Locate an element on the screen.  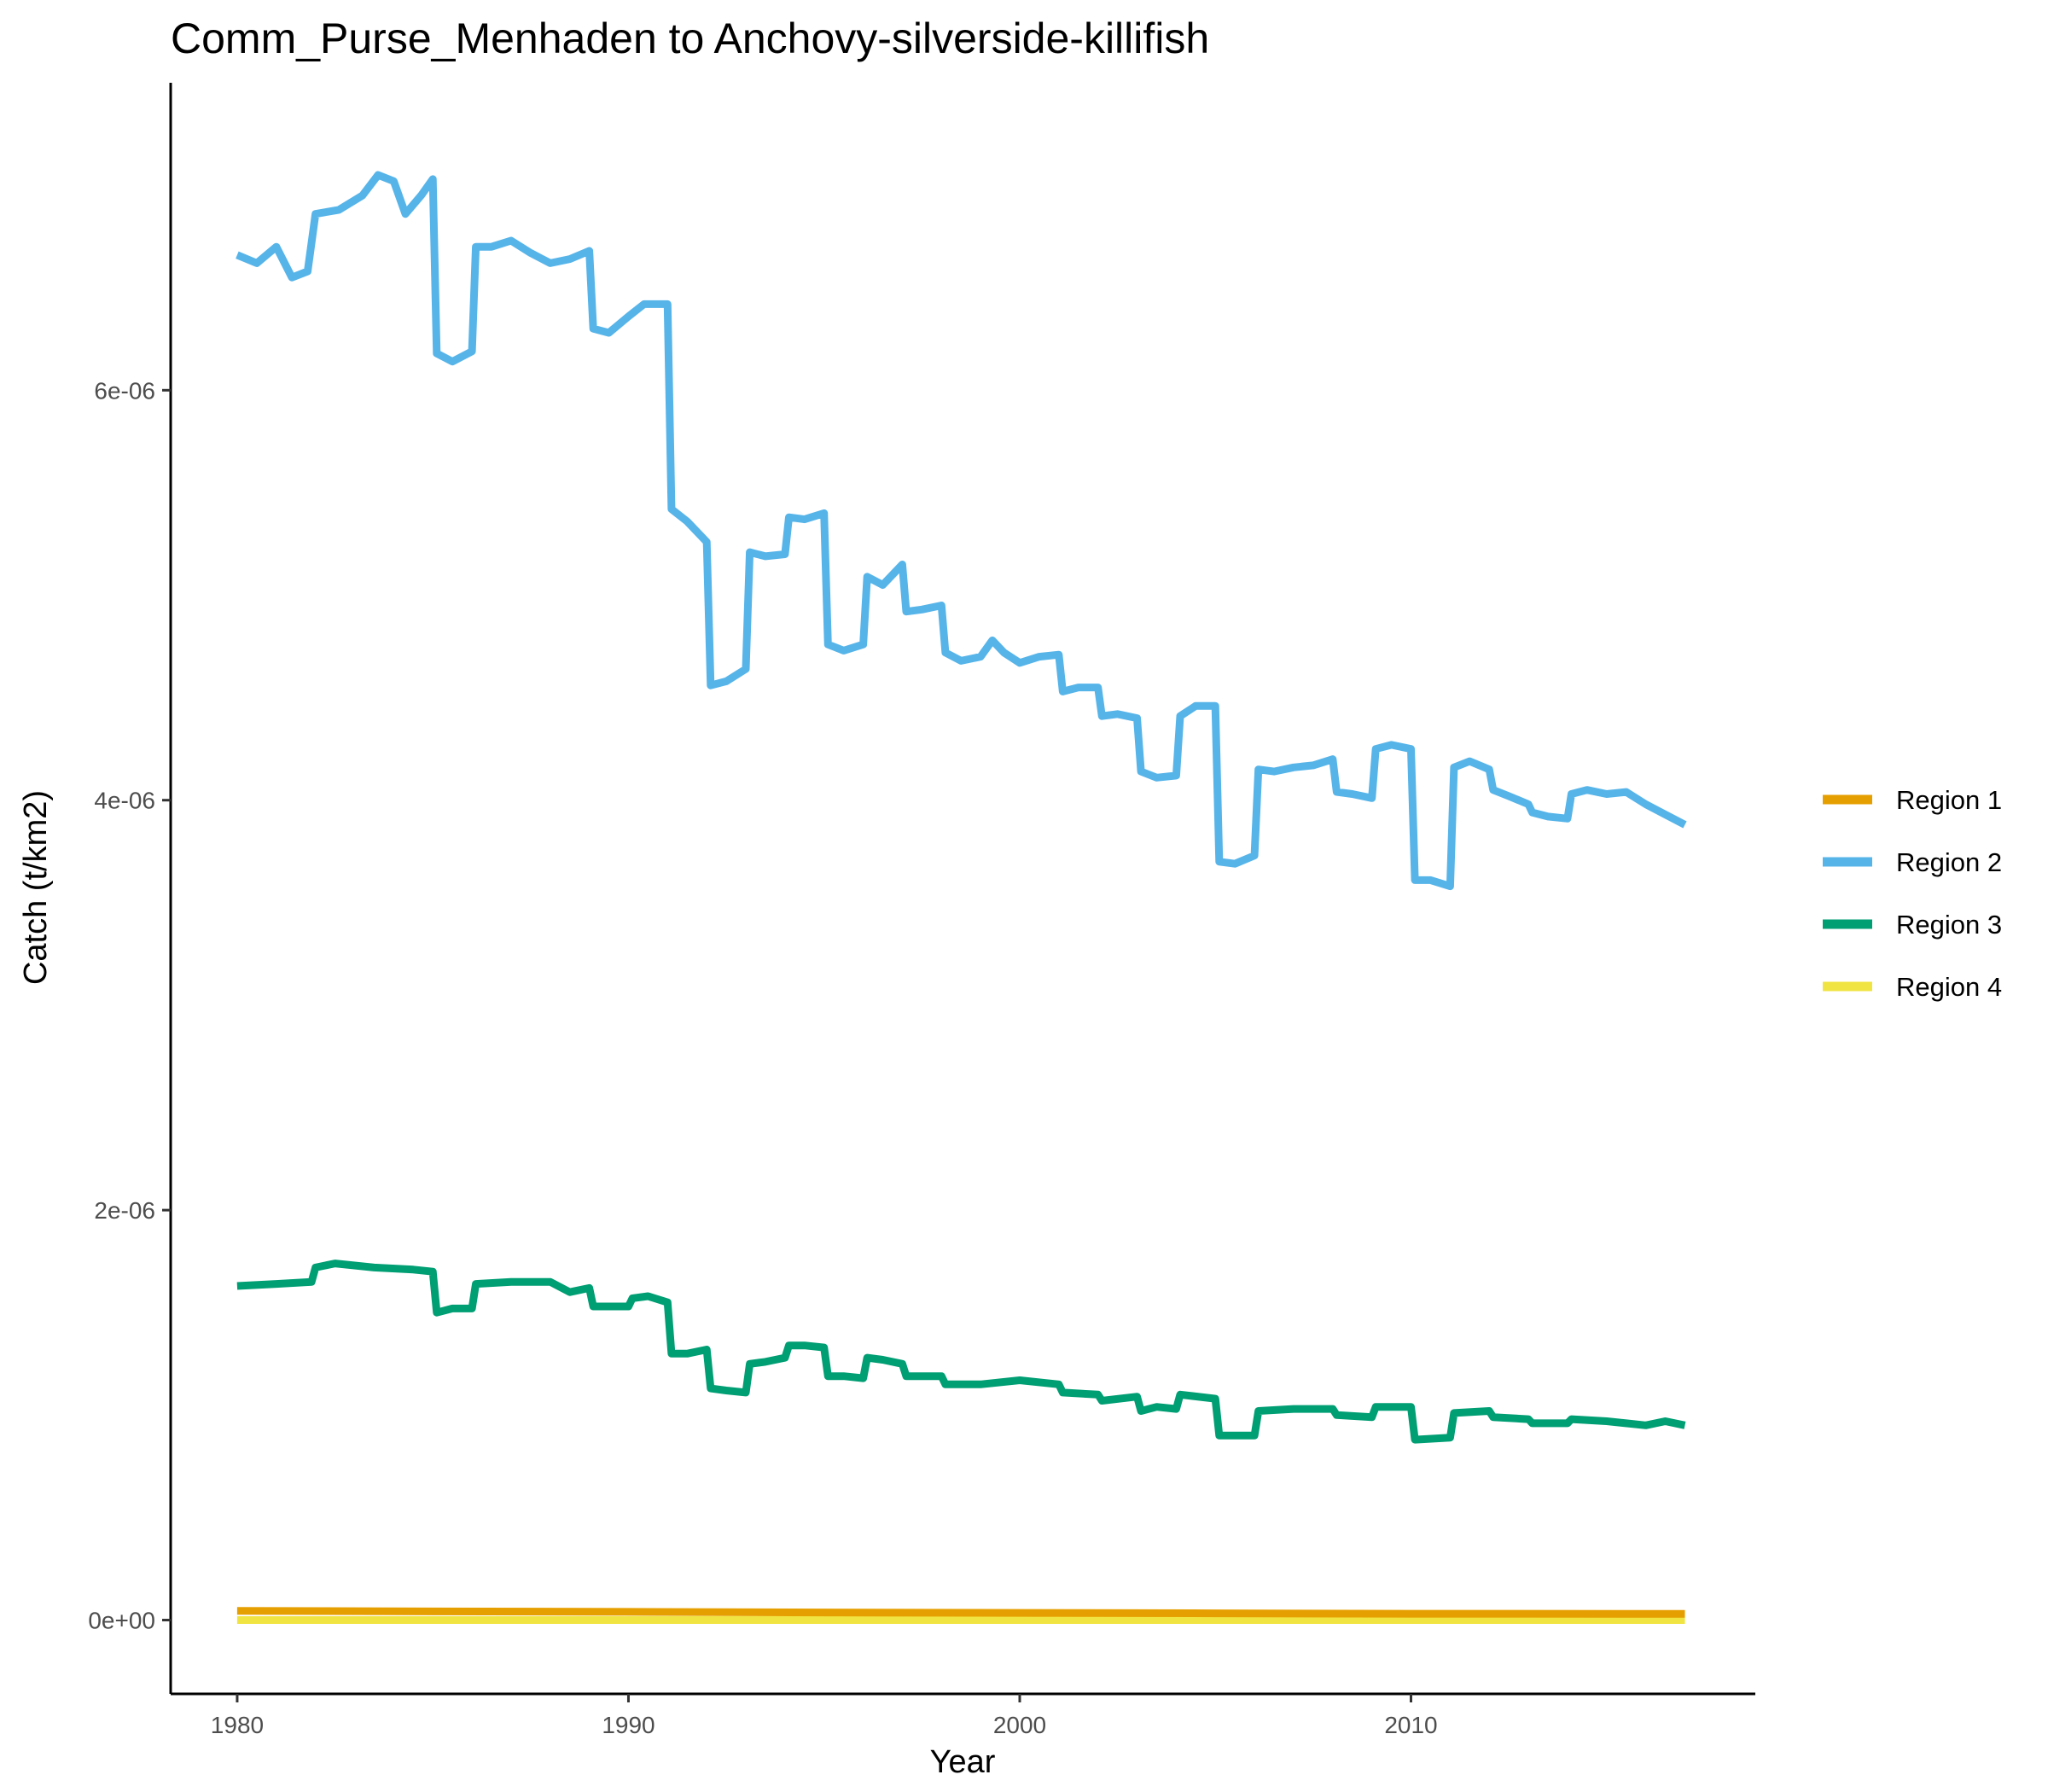
x-tick-label: 2000 is located at coordinates (1020, 1725).